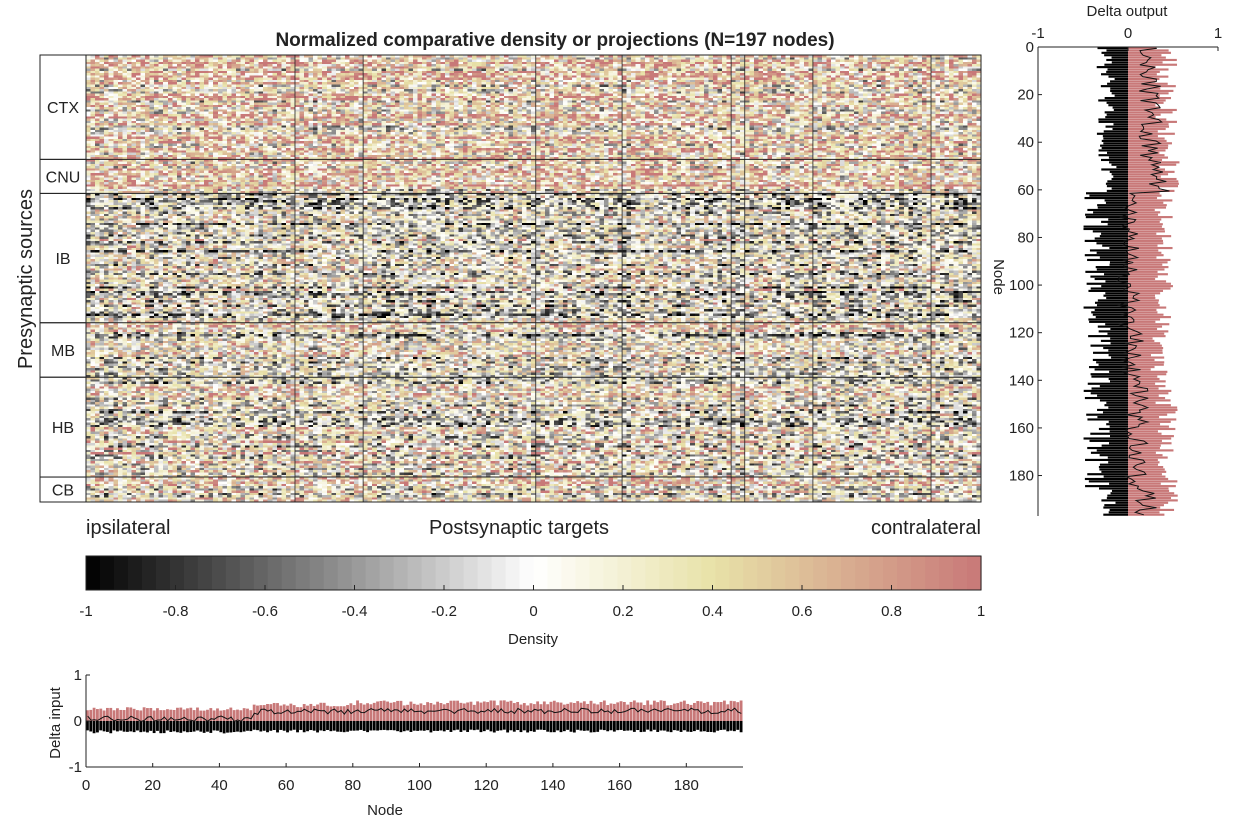 The image size is (1238, 836). Describe the element at coordinates (78, 721) in the screenshot. I see `delta-input-y-tick-label: 0` at that location.